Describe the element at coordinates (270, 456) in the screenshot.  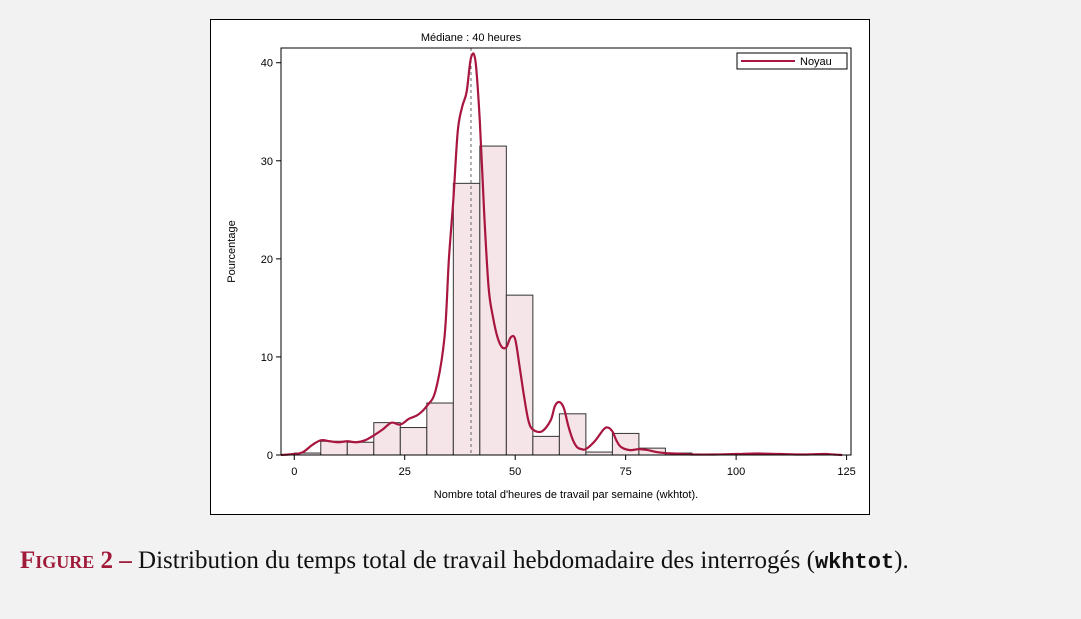
I see `y-tick-label-0: 0` at that location.